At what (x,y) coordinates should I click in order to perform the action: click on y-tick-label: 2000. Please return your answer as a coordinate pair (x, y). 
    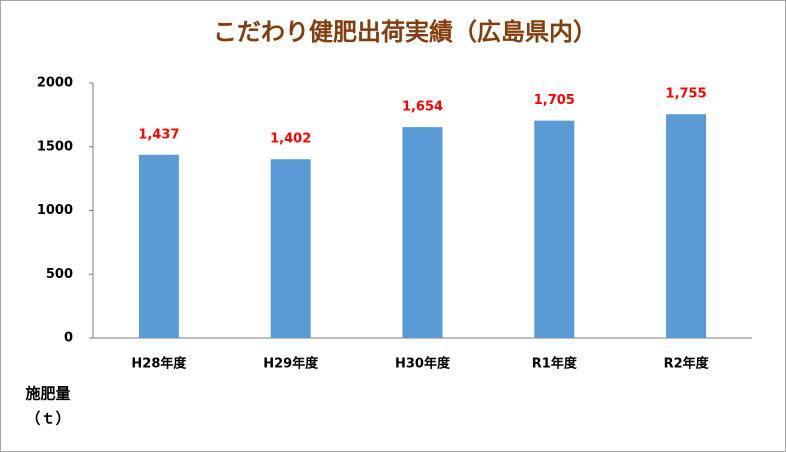
    Looking at the image, I should click on (55, 83).